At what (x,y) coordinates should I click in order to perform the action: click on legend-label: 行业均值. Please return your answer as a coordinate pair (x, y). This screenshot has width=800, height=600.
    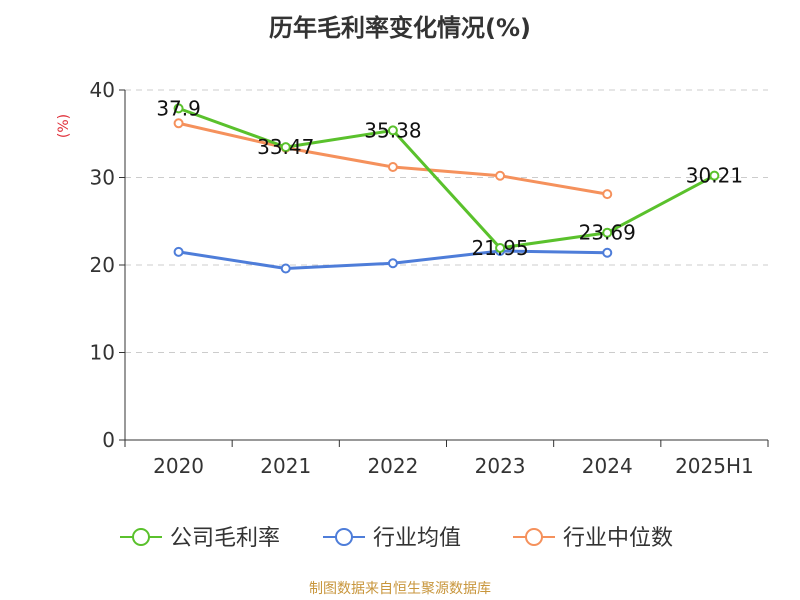
    Looking at the image, I should click on (417, 538).